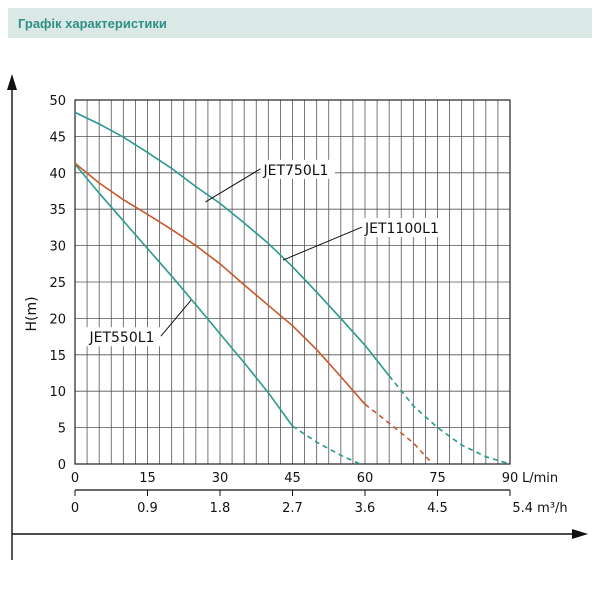 This screenshot has width=600, height=600. I want to click on series-dashed-line-jet550l1, so click(326, 445).